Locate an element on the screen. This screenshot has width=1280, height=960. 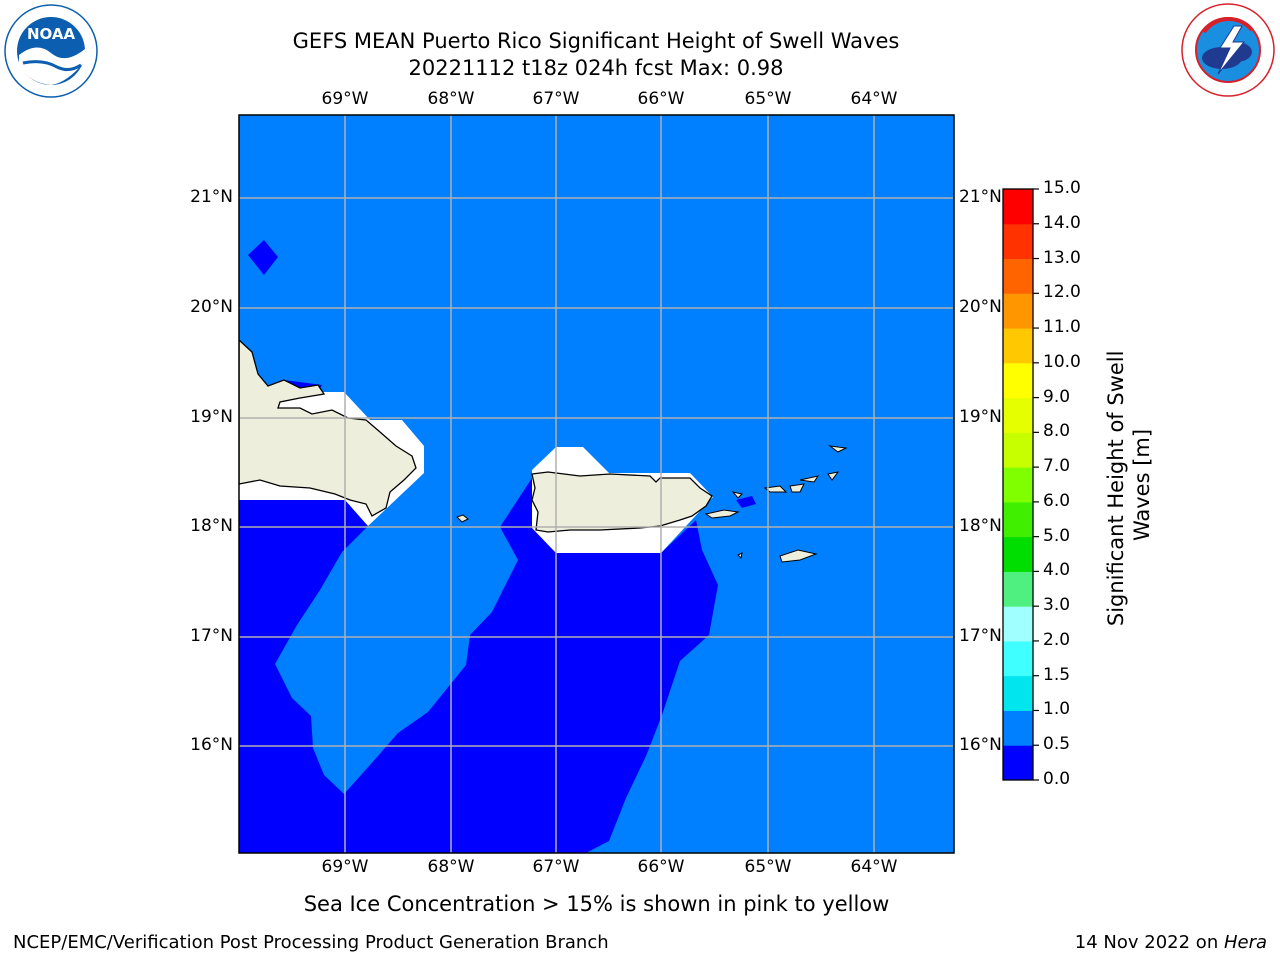
colorbar-tick-label: 9.0 is located at coordinates (1057, 396).